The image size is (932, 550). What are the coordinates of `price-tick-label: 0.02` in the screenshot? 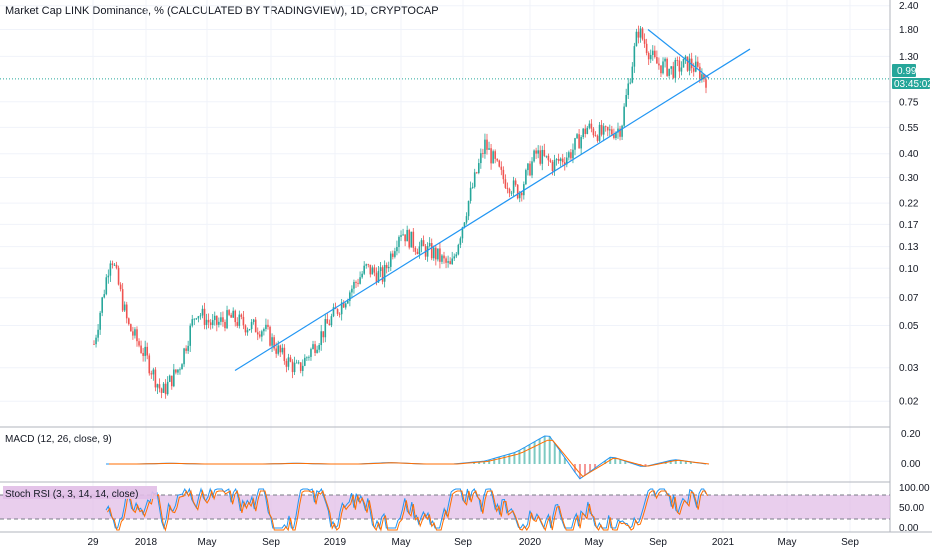 It's located at (909, 402).